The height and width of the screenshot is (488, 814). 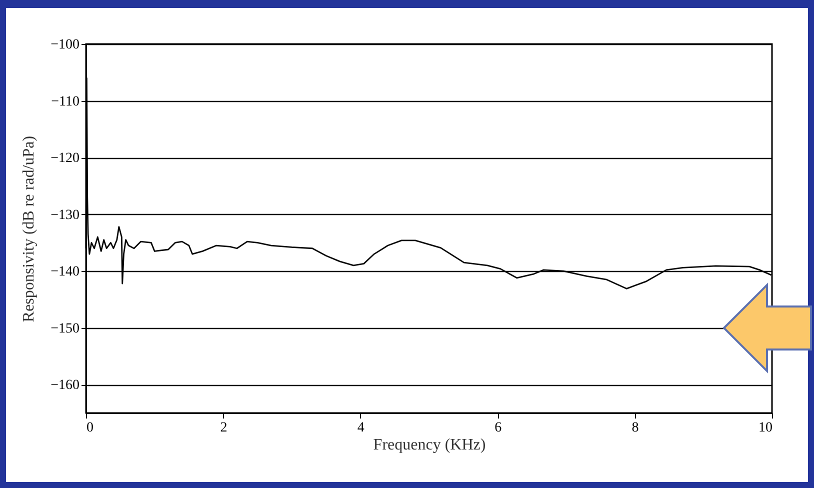 What do you see at coordinates (429, 445) in the screenshot?
I see `x-axis-title: Frequency (KHz)` at bounding box center [429, 445].